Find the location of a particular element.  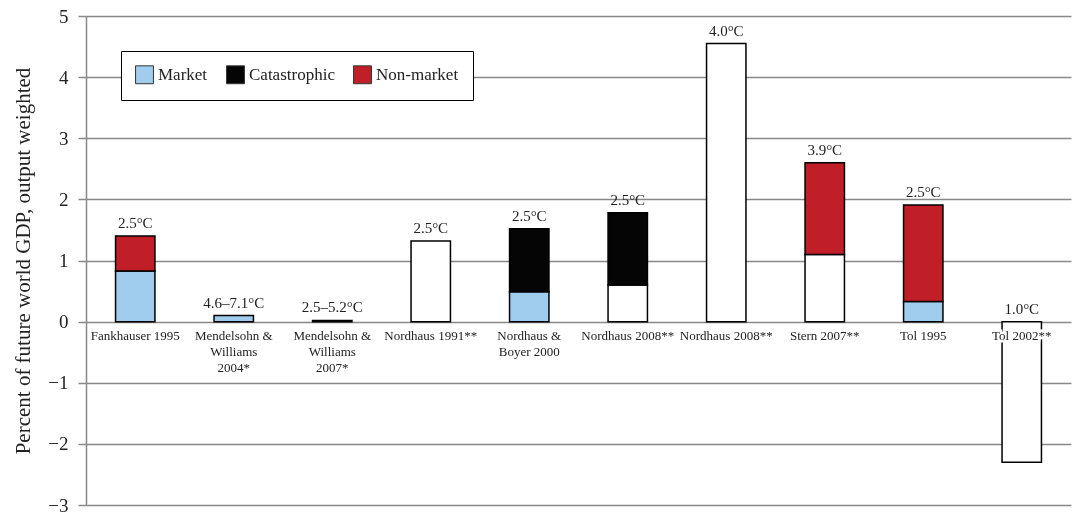

y-tick-label: 5 is located at coordinates (64, 16).